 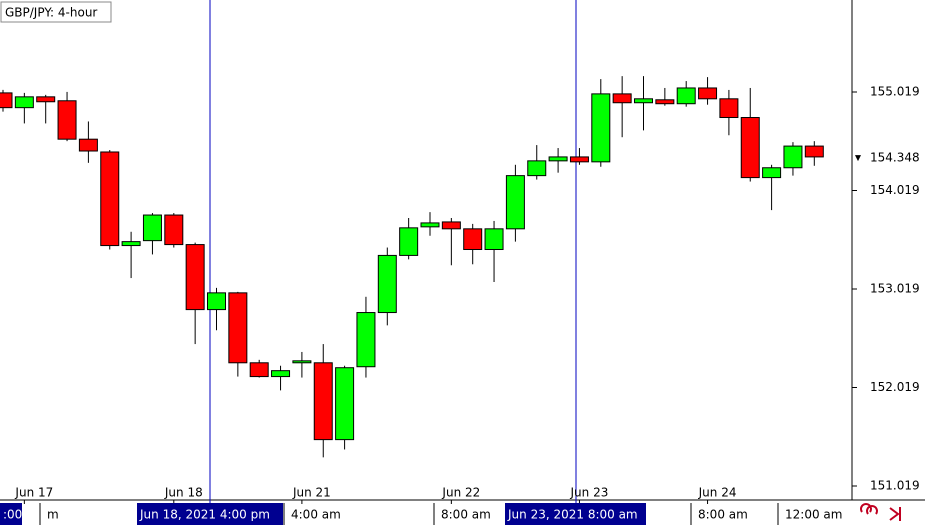 I want to click on link-icon, so click(x=869, y=509).